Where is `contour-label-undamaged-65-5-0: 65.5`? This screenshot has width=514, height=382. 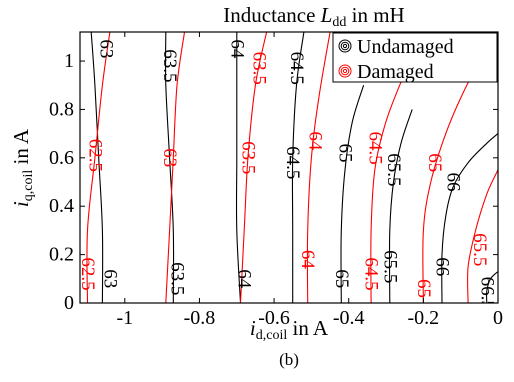
contour-label-undamaged-65-5-0: 65.5 is located at coordinates (389, 266).